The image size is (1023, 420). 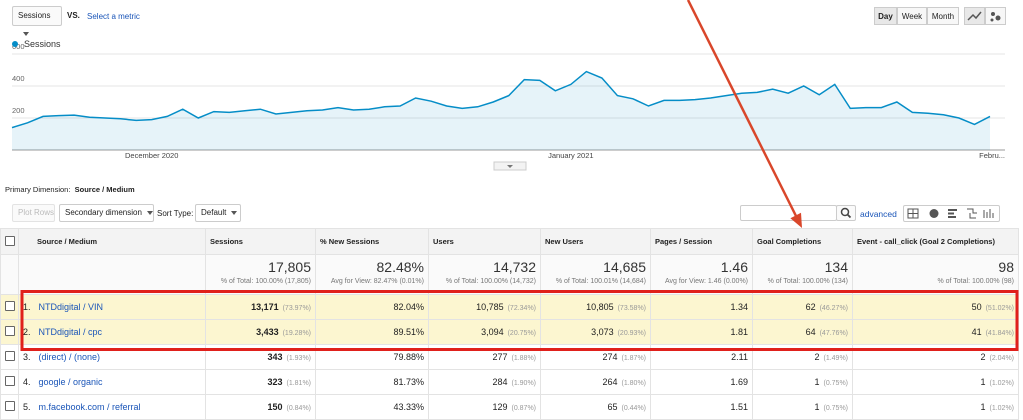 I want to click on source-cell: 2. NTDdigital / cpc, so click(x=112, y=332).